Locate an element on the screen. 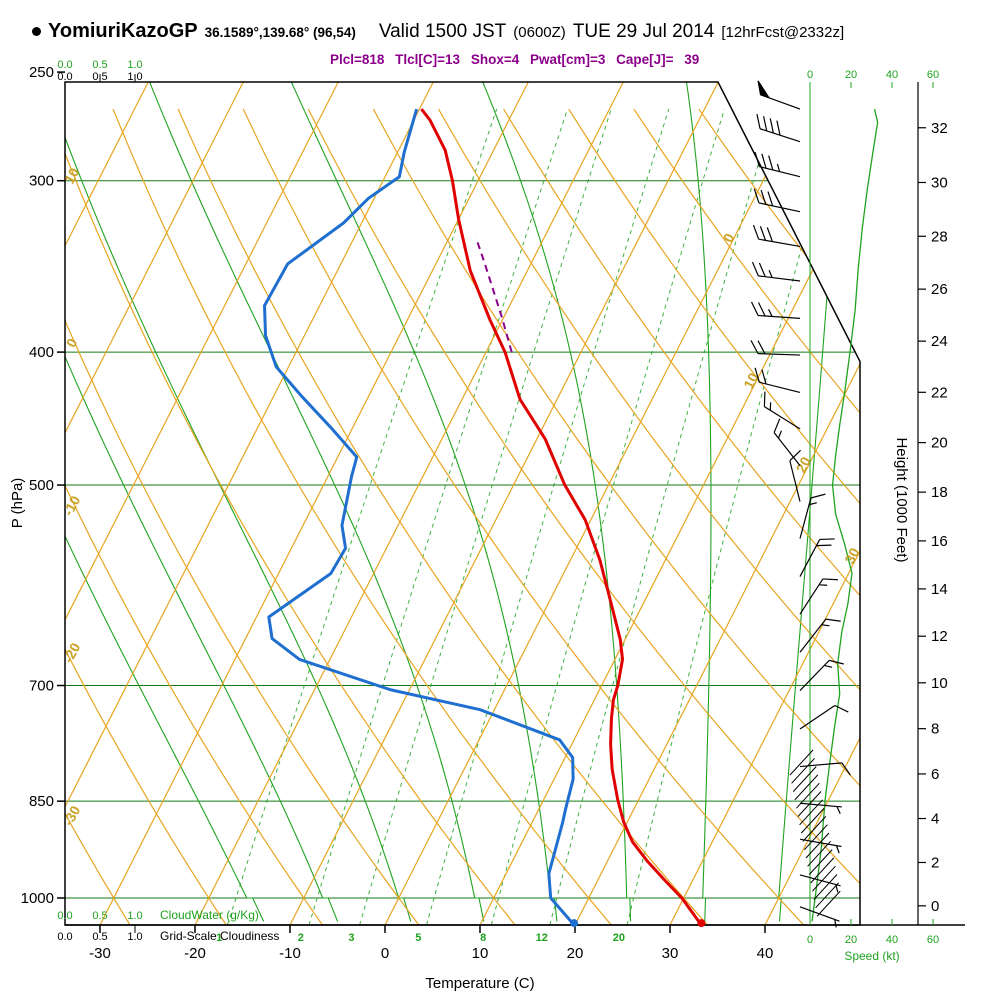 The image size is (1000, 1000). temp-tick-label: 10 is located at coordinates (480, 953).